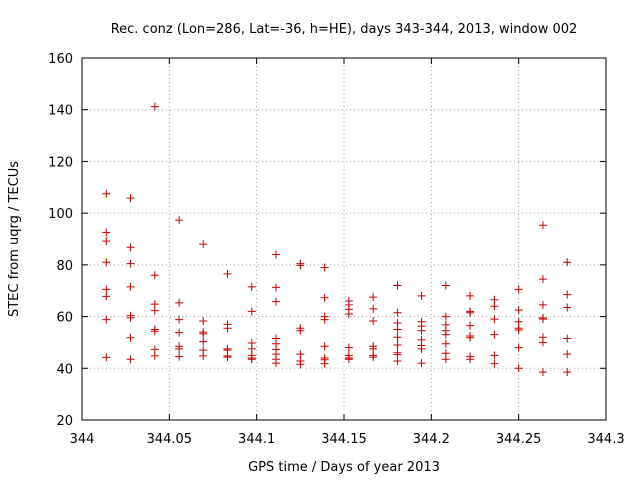 Image resolution: width=640 pixels, height=480 pixels. Describe the element at coordinates (82, 439) in the screenshot. I see `x-tick-label: 344` at that location.